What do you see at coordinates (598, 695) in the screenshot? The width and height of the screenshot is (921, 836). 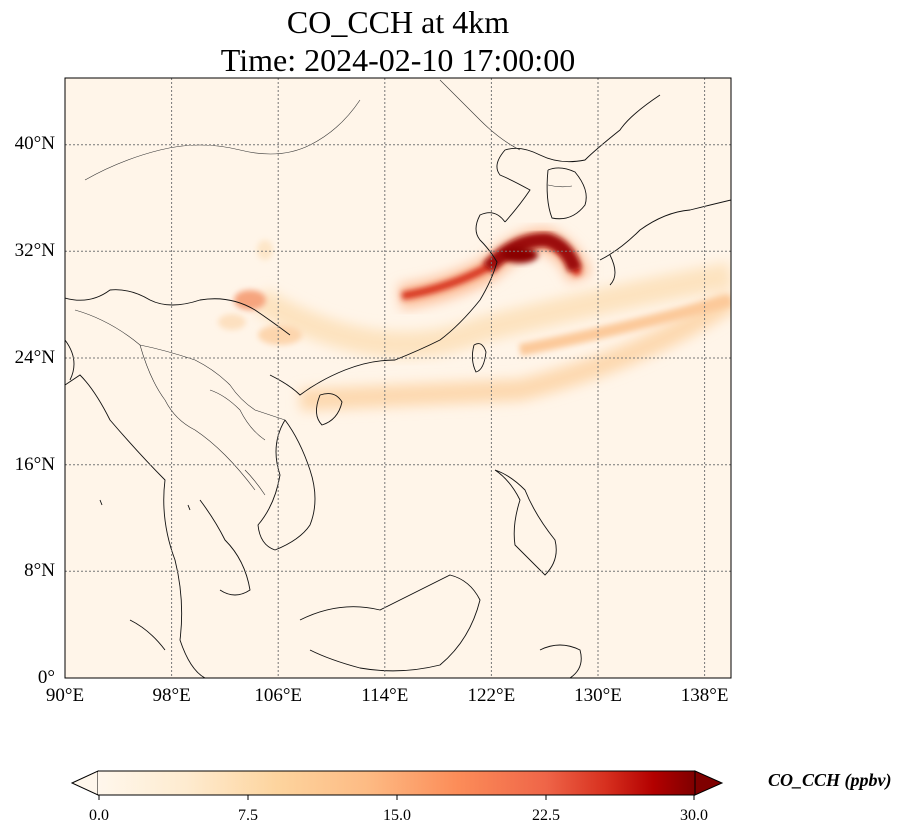 I see `lon-tick-130: 130°E` at bounding box center [598, 695].